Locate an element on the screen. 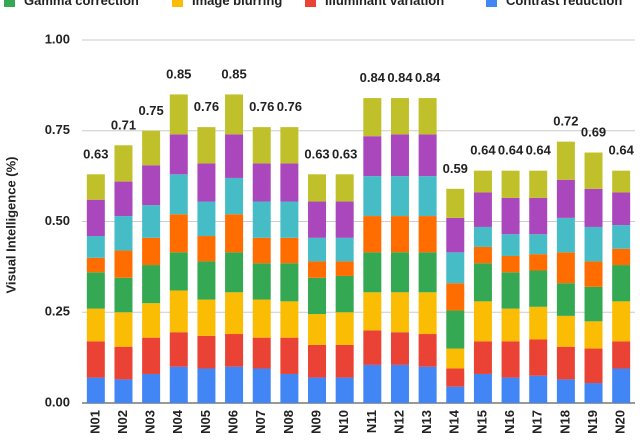 Image resolution: width=640 pixels, height=441 pixels. y-tick-label: 0.00 is located at coordinates (57, 401).